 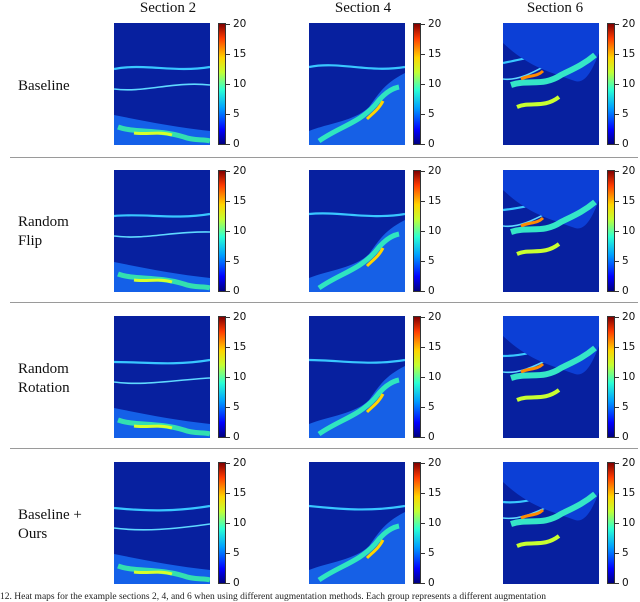 What do you see at coordinates (168, 8) in the screenshot?
I see `column-header-section-2: Section 2` at bounding box center [168, 8].